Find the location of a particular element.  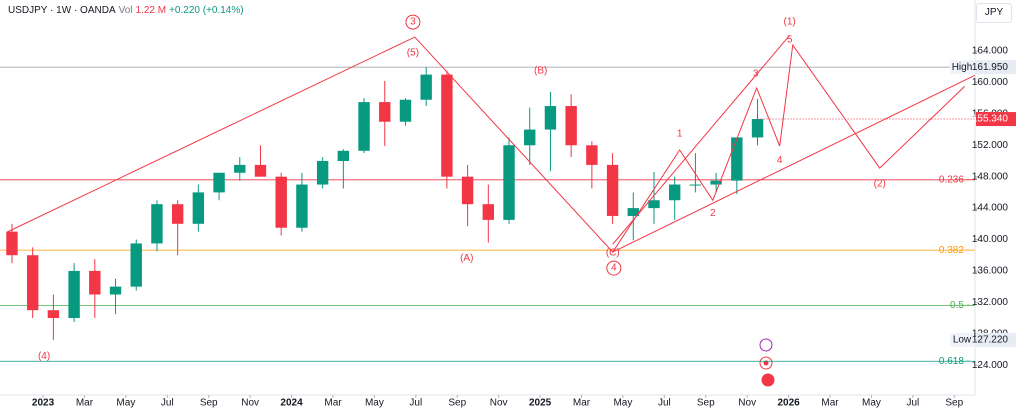

change: +0.220 (+0.14%) is located at coordinates (206, 10).